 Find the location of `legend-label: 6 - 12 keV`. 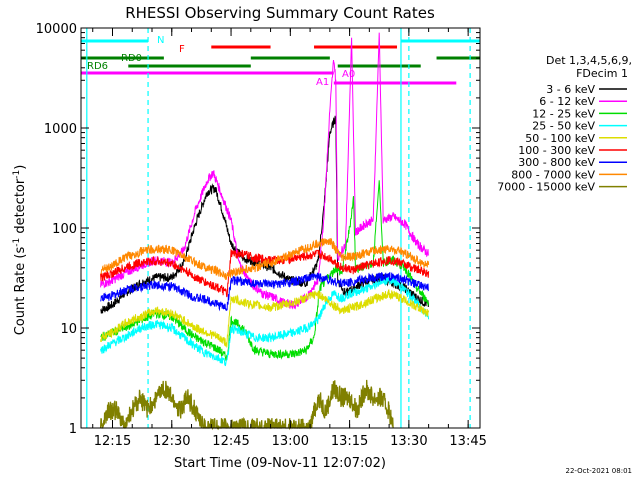

legend-label: 6 - 12 keV is located at coordinates (567, 101).